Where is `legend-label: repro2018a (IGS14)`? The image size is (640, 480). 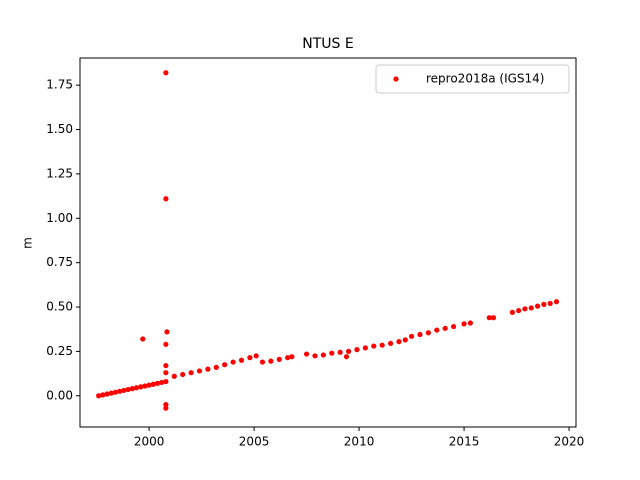 legend-label: repro2018a (IGS14) is located at coordinates (485, 79).